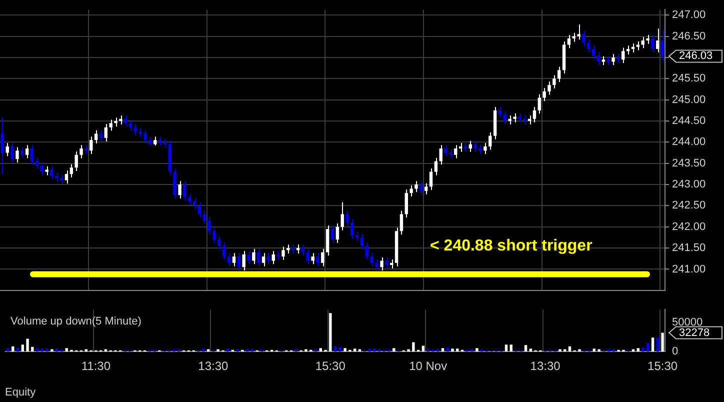  I want to click on y-tick-label: 242.50, so click(689, 206).